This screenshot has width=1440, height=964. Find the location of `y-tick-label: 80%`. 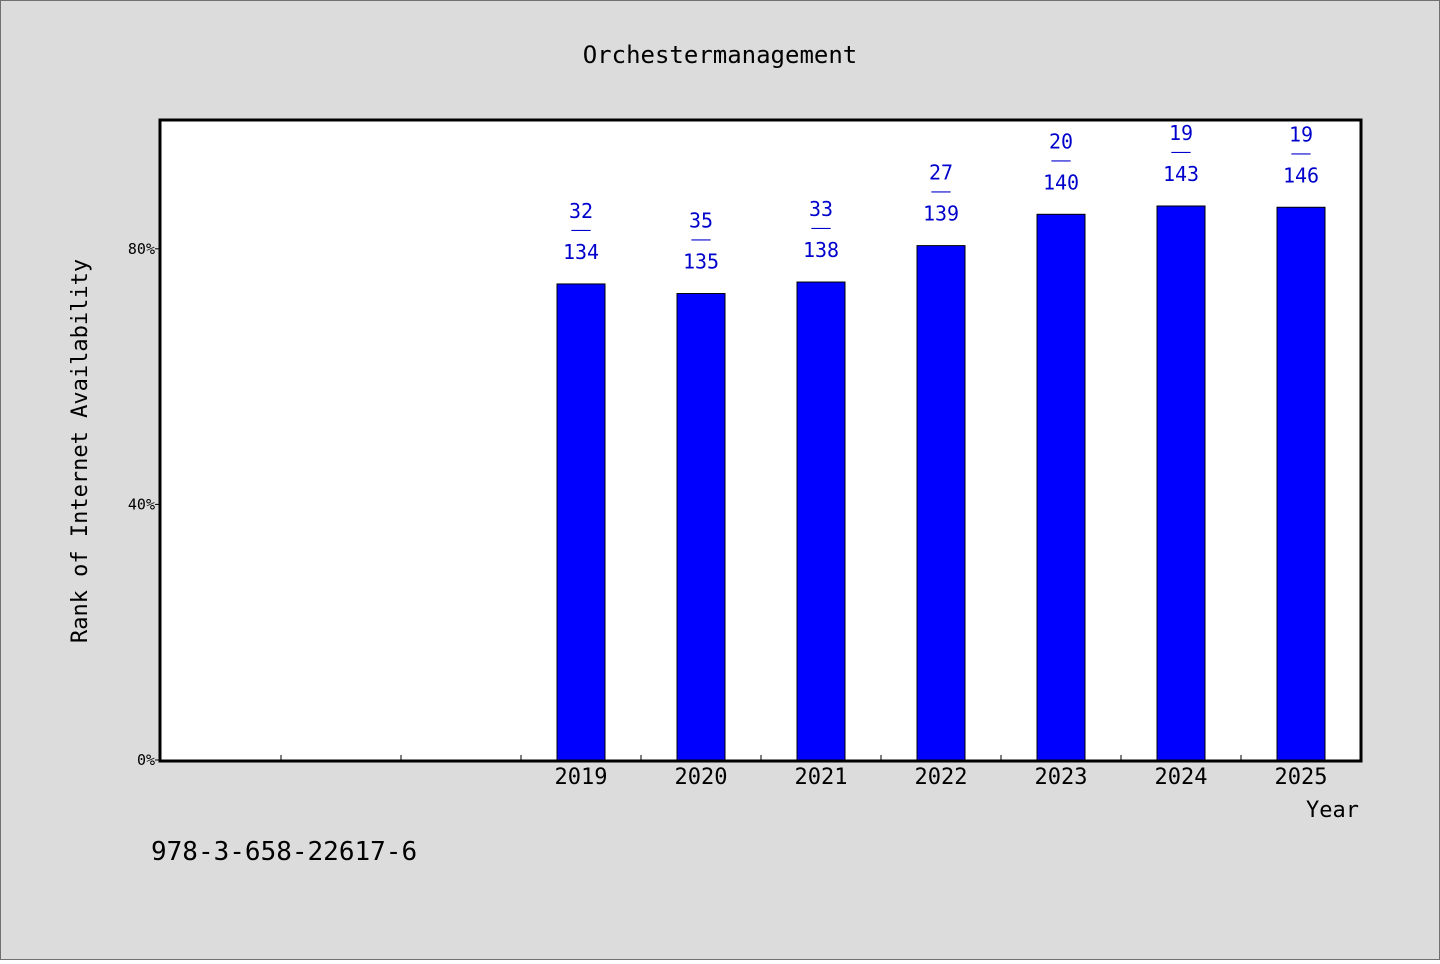

y-tick-label: 80% is located at coordinates (141, 249).